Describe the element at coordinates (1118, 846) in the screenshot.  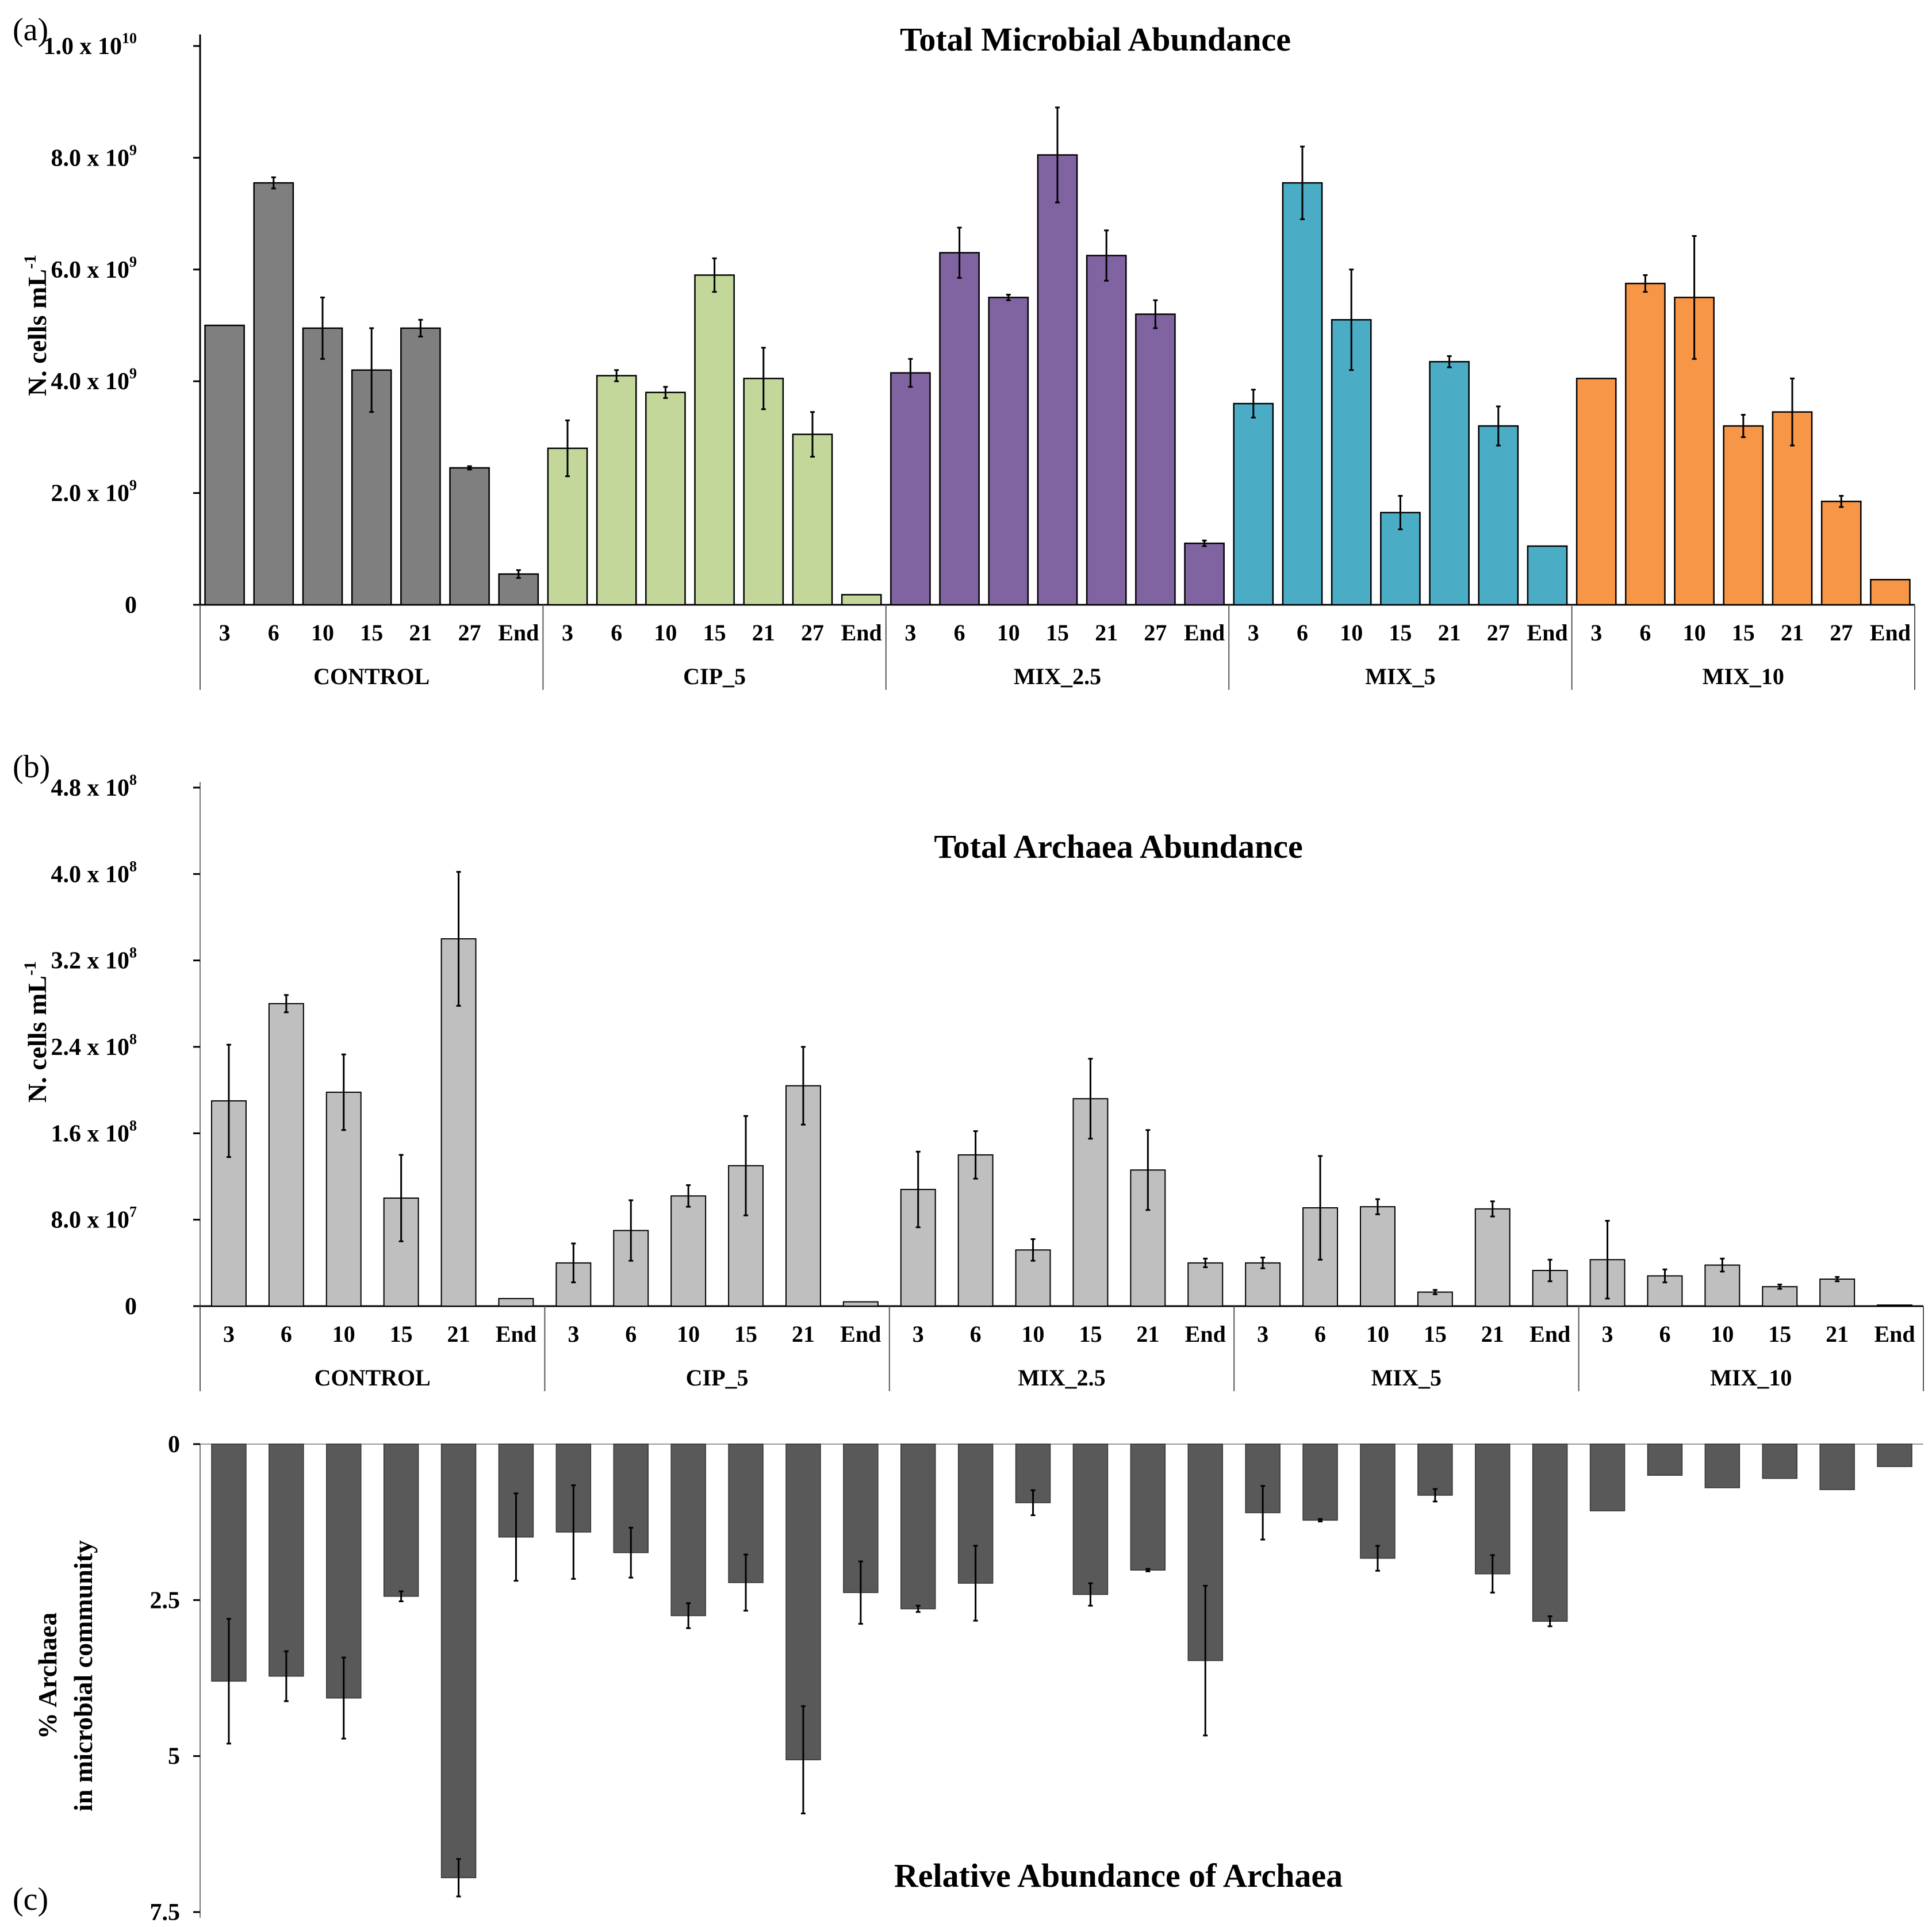
I see `chart-b-title: Total Archaea Abundance` at that location.